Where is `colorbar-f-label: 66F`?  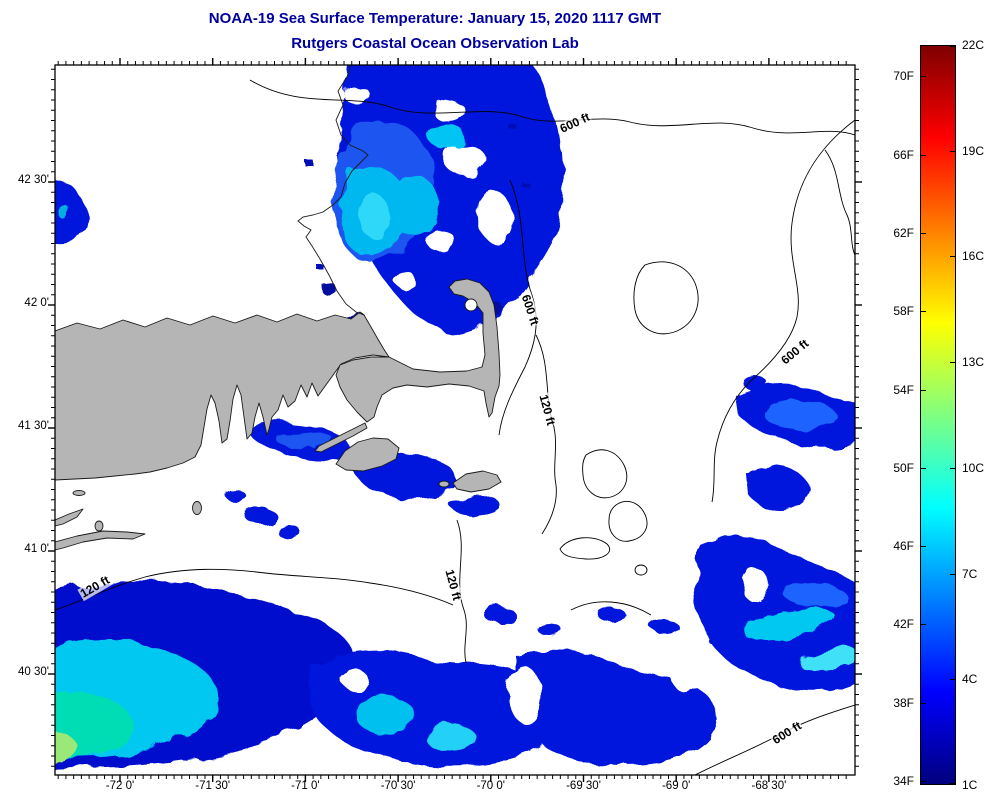 colorbar-f-label: 66F is located at coordinates (903, 154).